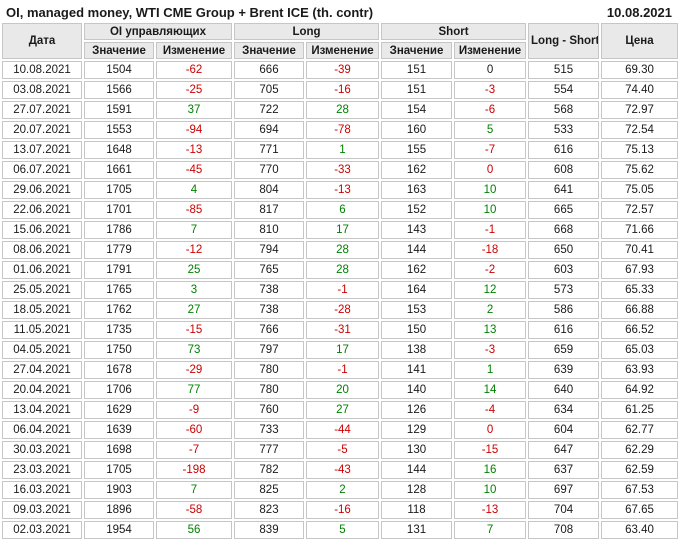 This screenshot has height=548, width=680. What do you see at coordinates (564, 90) in the screenshot?
I see `long-short-cell: 554` at bounding box center [564, 90].